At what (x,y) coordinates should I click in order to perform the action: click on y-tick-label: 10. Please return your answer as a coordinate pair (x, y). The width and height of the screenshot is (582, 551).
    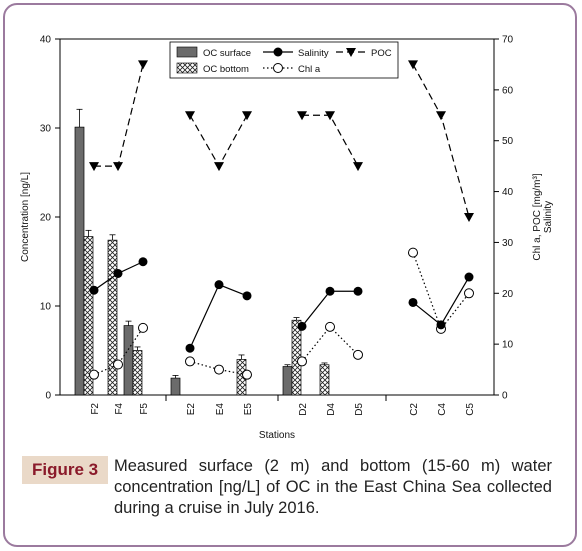
    Looking at the image, I should click on (46, 307).